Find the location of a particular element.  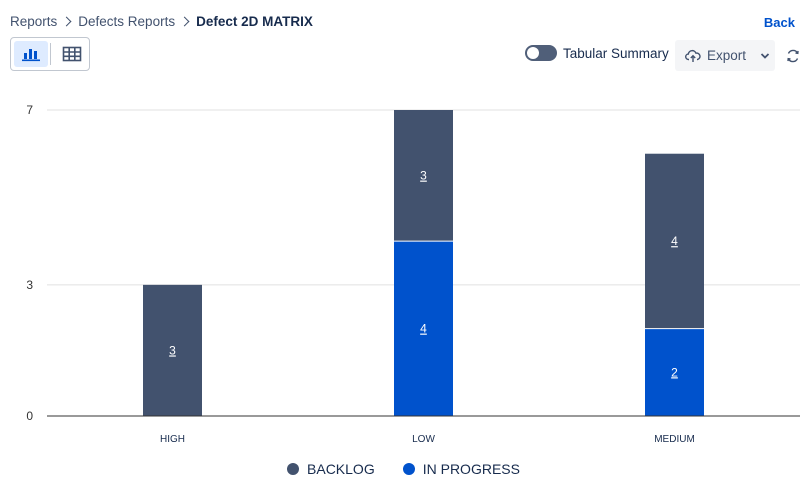

table-view-button is located at coordinates (72, 54).